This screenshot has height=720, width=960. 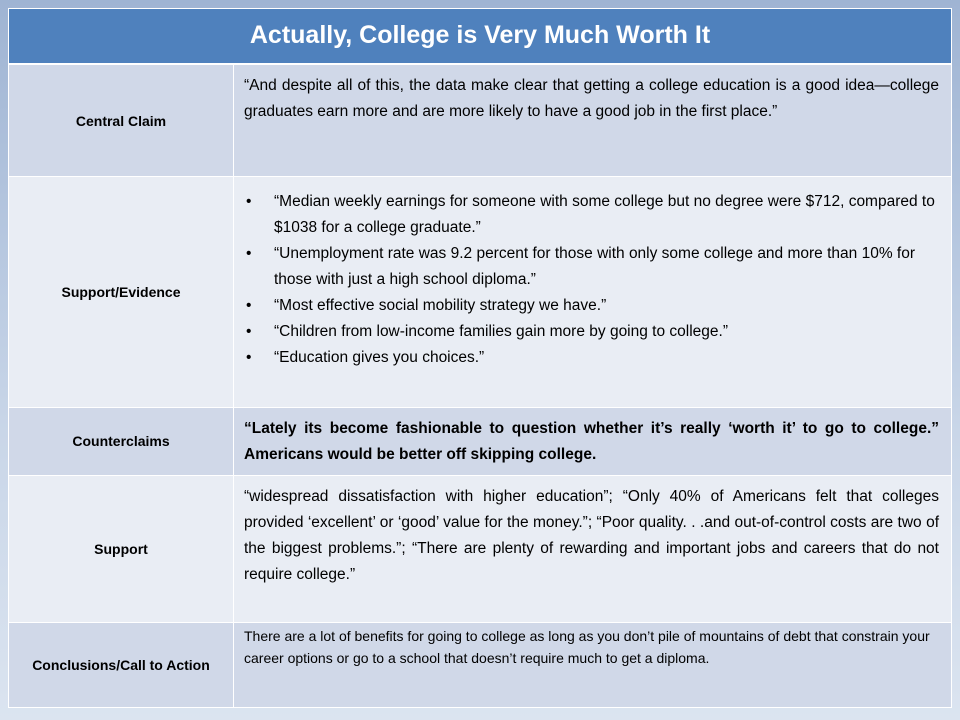 I want to click on support-label: Support, so click(x=121, y=549).